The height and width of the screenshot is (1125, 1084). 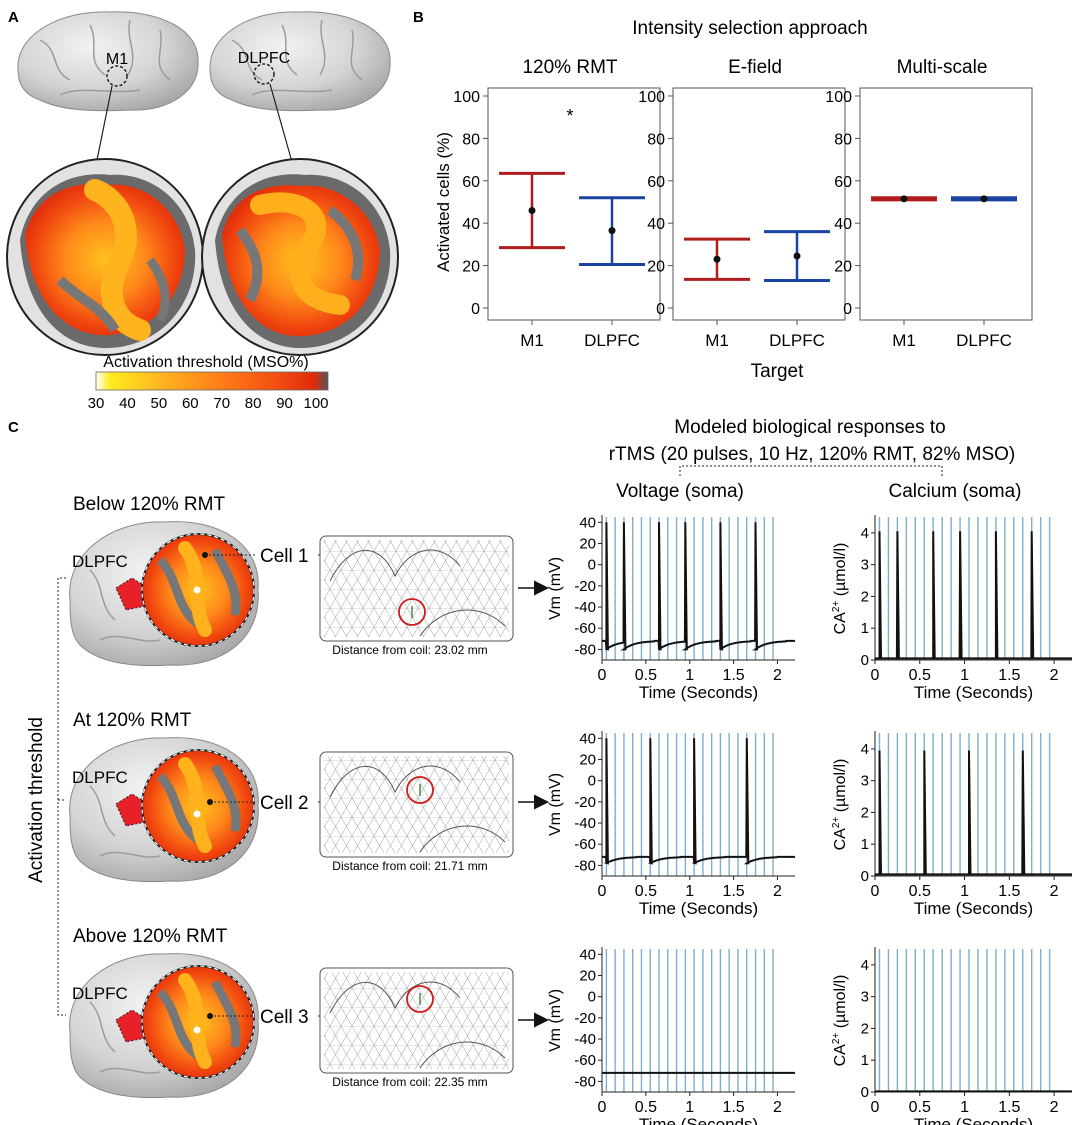 I want to click on row-heading: At 120% RMT, so click(x=132, y=720).